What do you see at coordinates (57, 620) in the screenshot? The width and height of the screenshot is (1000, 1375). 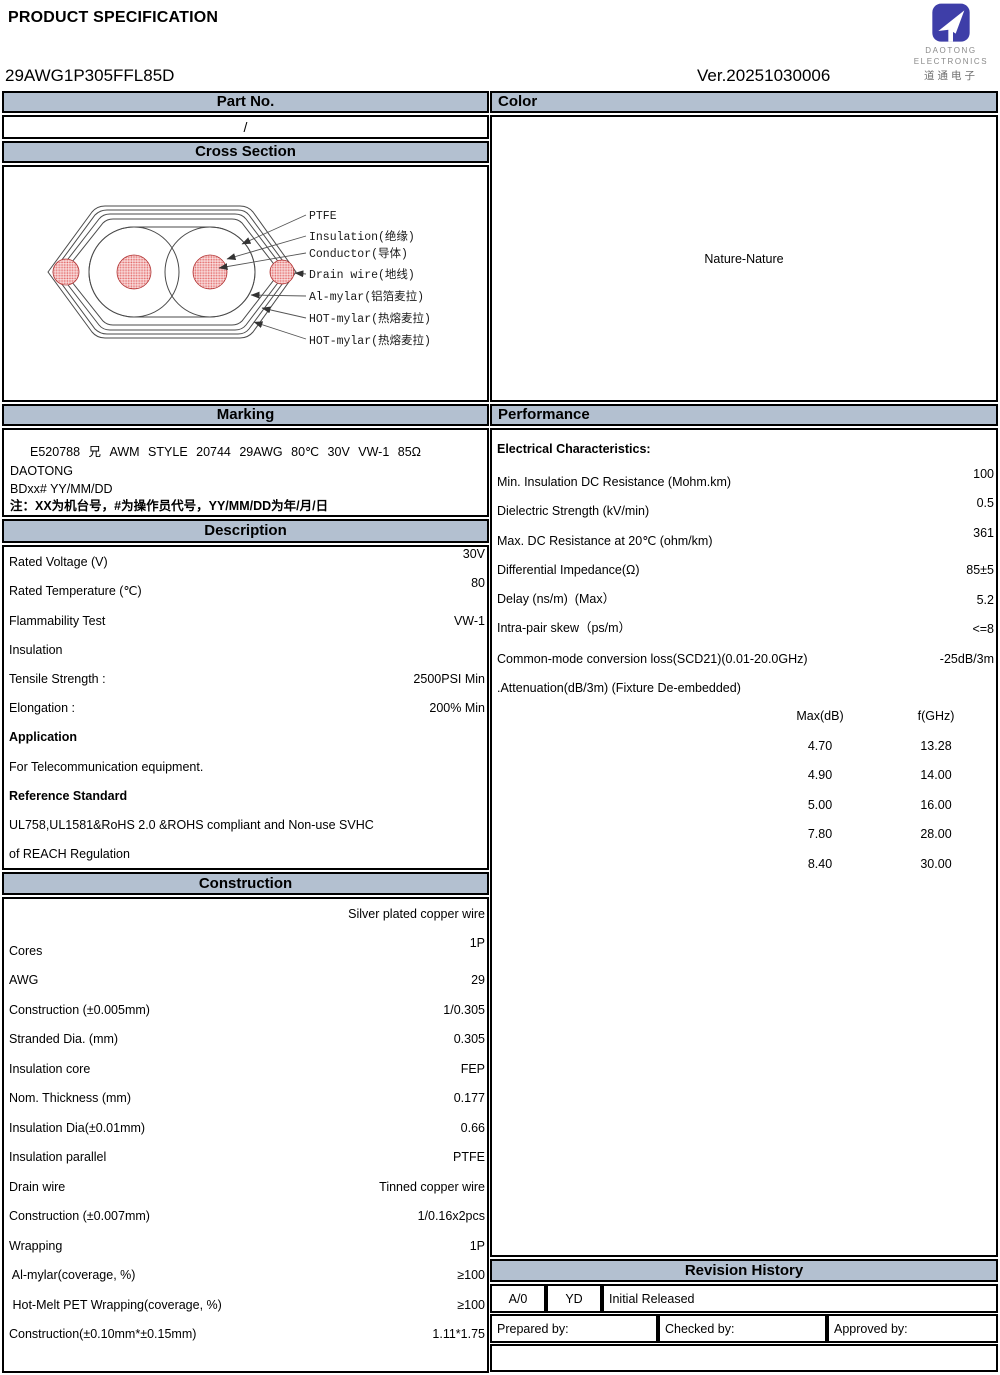 I see `row-label: Flammability Test` at bounding box center [57, 620].